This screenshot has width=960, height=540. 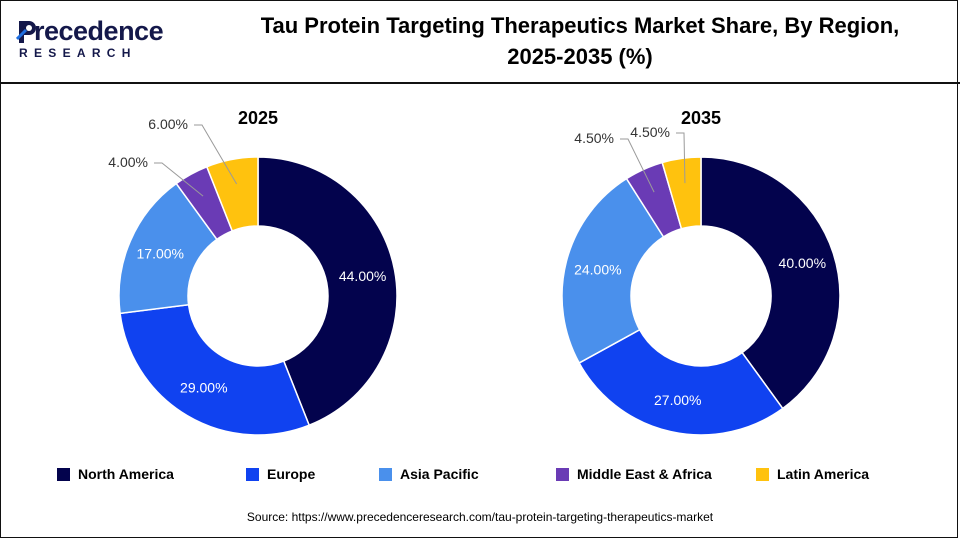 I want to click on legend-item: Latin America, so click(x=812, y=474).